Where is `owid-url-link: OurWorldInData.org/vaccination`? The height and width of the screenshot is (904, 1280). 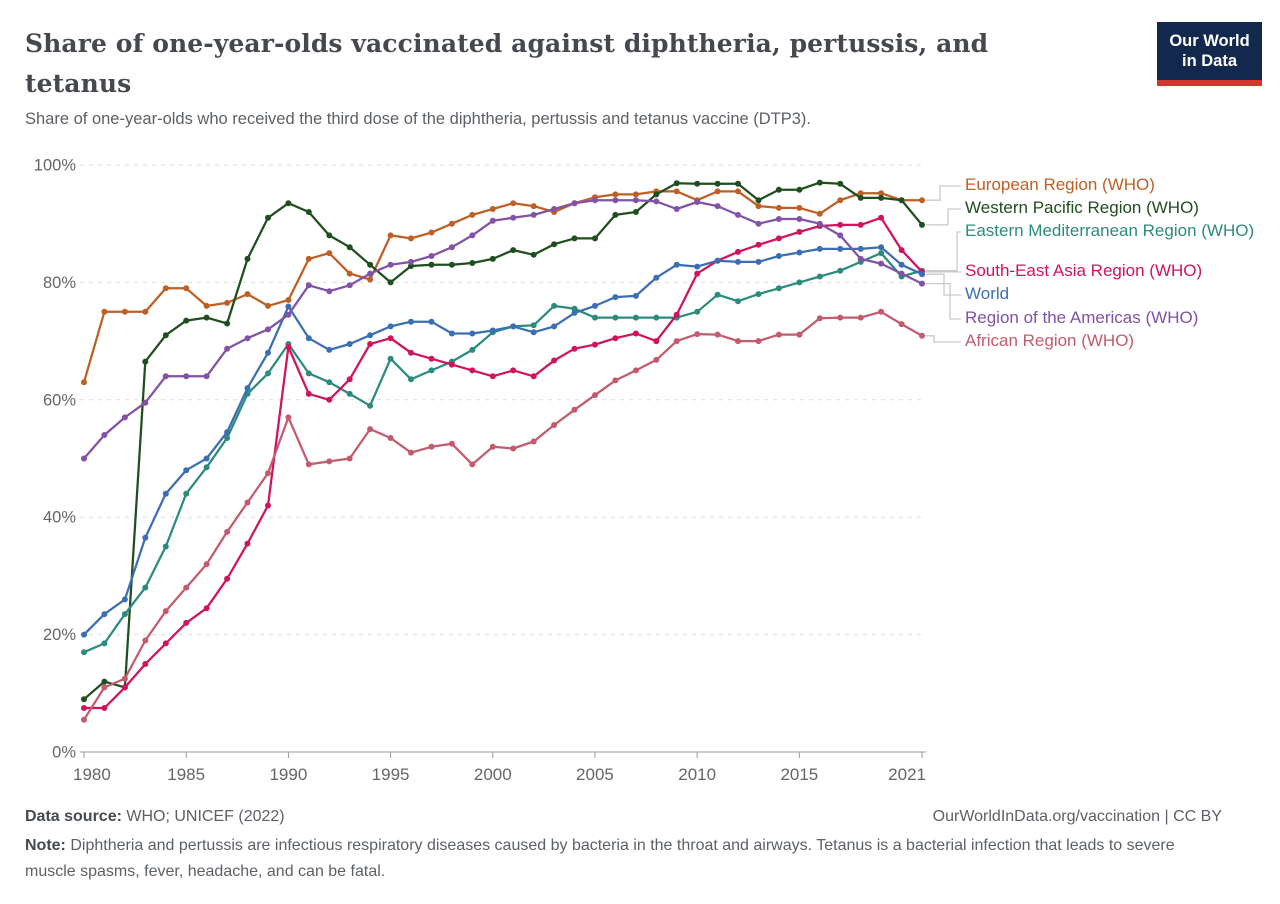
owid-url-link: OurWorldInData.org/vaccination is located at coordinates (1046, 816).